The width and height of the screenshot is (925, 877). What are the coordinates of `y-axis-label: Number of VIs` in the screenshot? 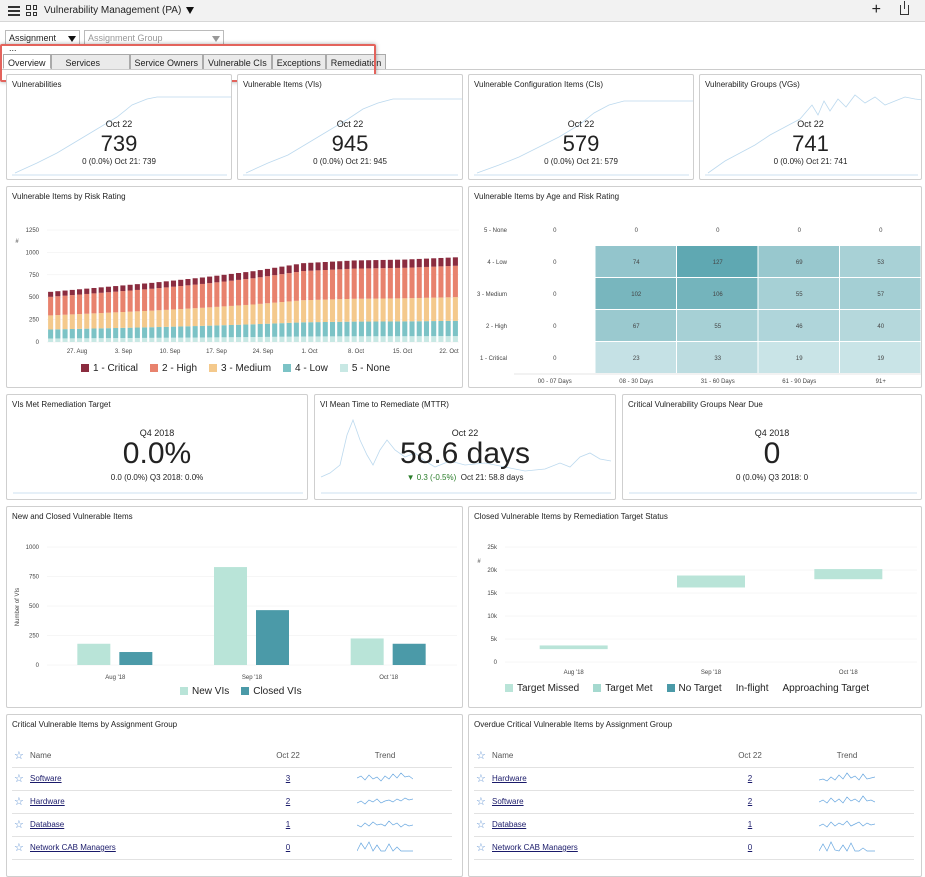 It's located at (18, 607).